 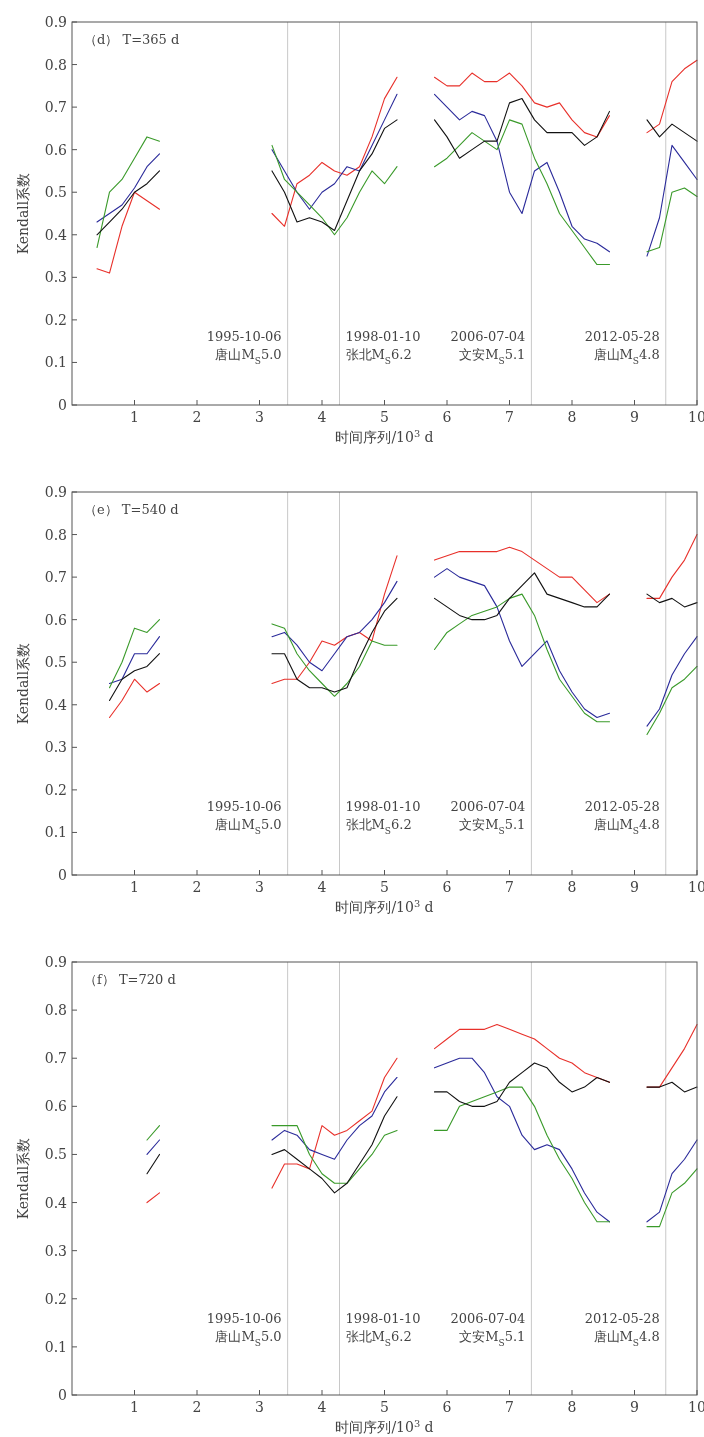 What do you see at coordinates (132, 39) in the screenshot?
I see `text: （d） T=365 d` at bounding box center [132, 39].